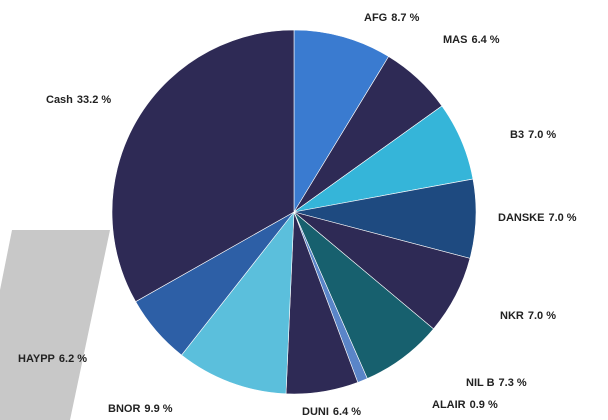  I want to click on slice-value: 9.9 %, so click(158, 409).